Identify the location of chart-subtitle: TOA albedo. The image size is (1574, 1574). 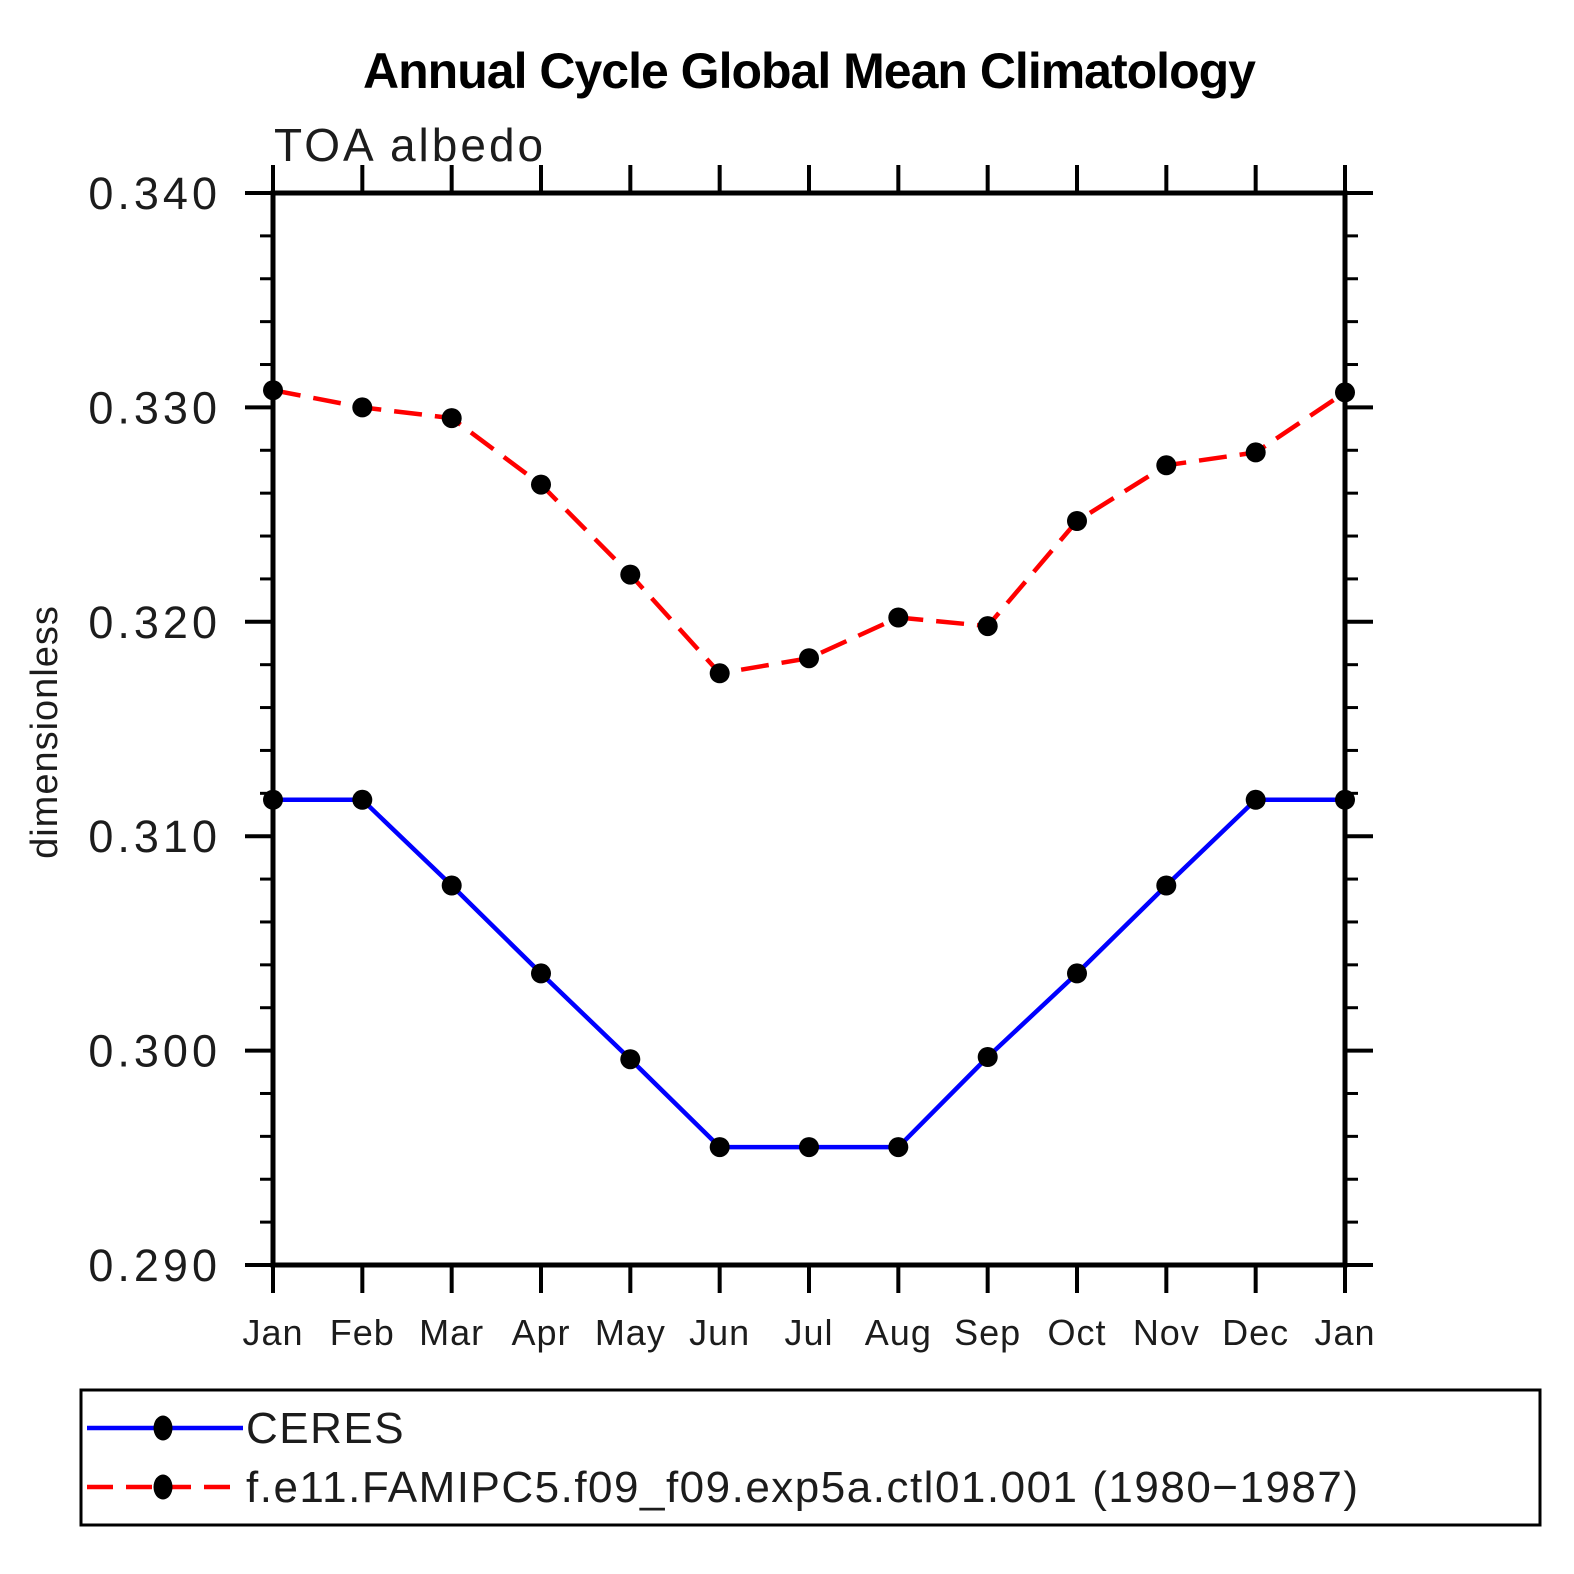
(410, 145).